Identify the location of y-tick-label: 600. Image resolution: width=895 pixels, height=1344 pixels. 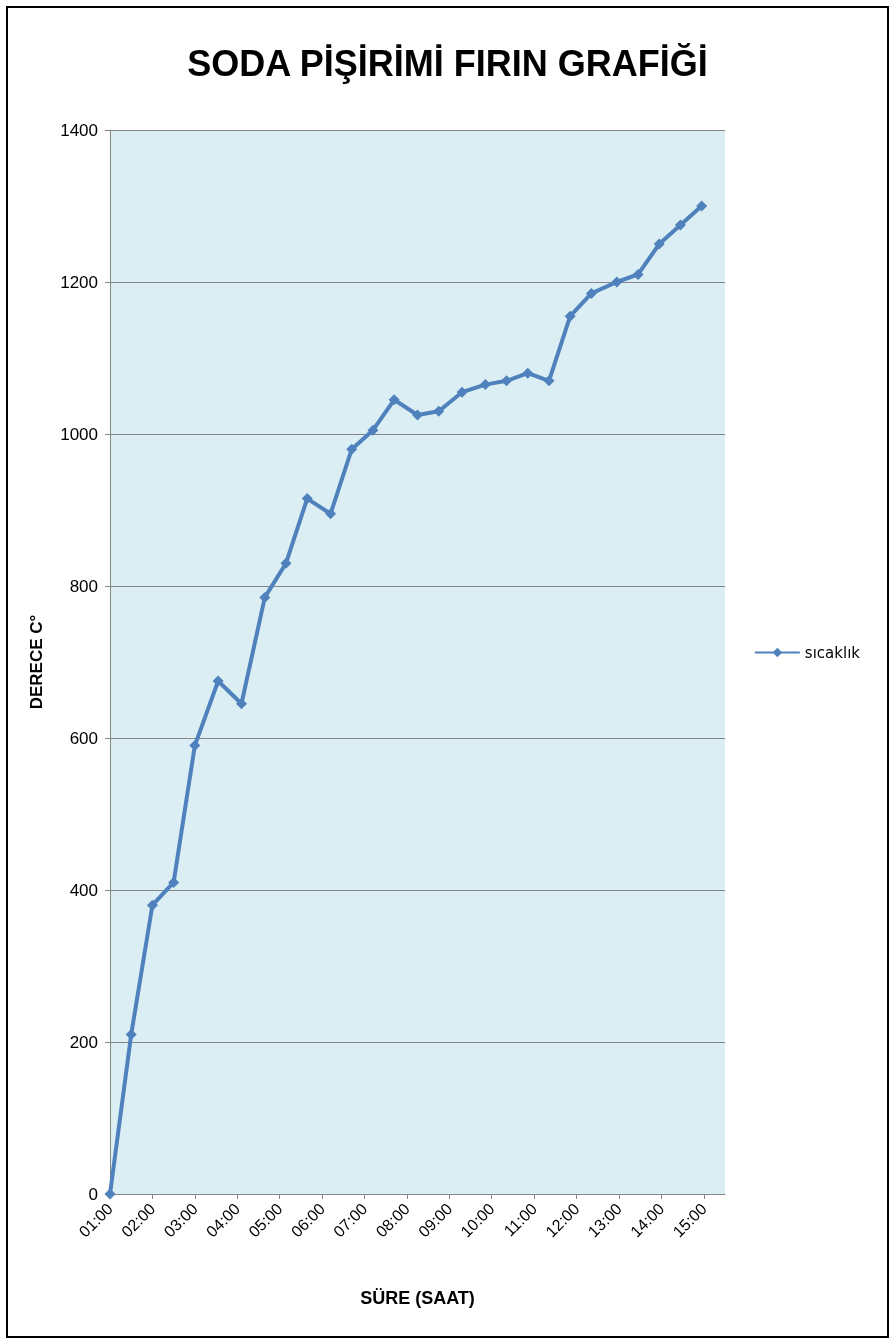
(83, 738).